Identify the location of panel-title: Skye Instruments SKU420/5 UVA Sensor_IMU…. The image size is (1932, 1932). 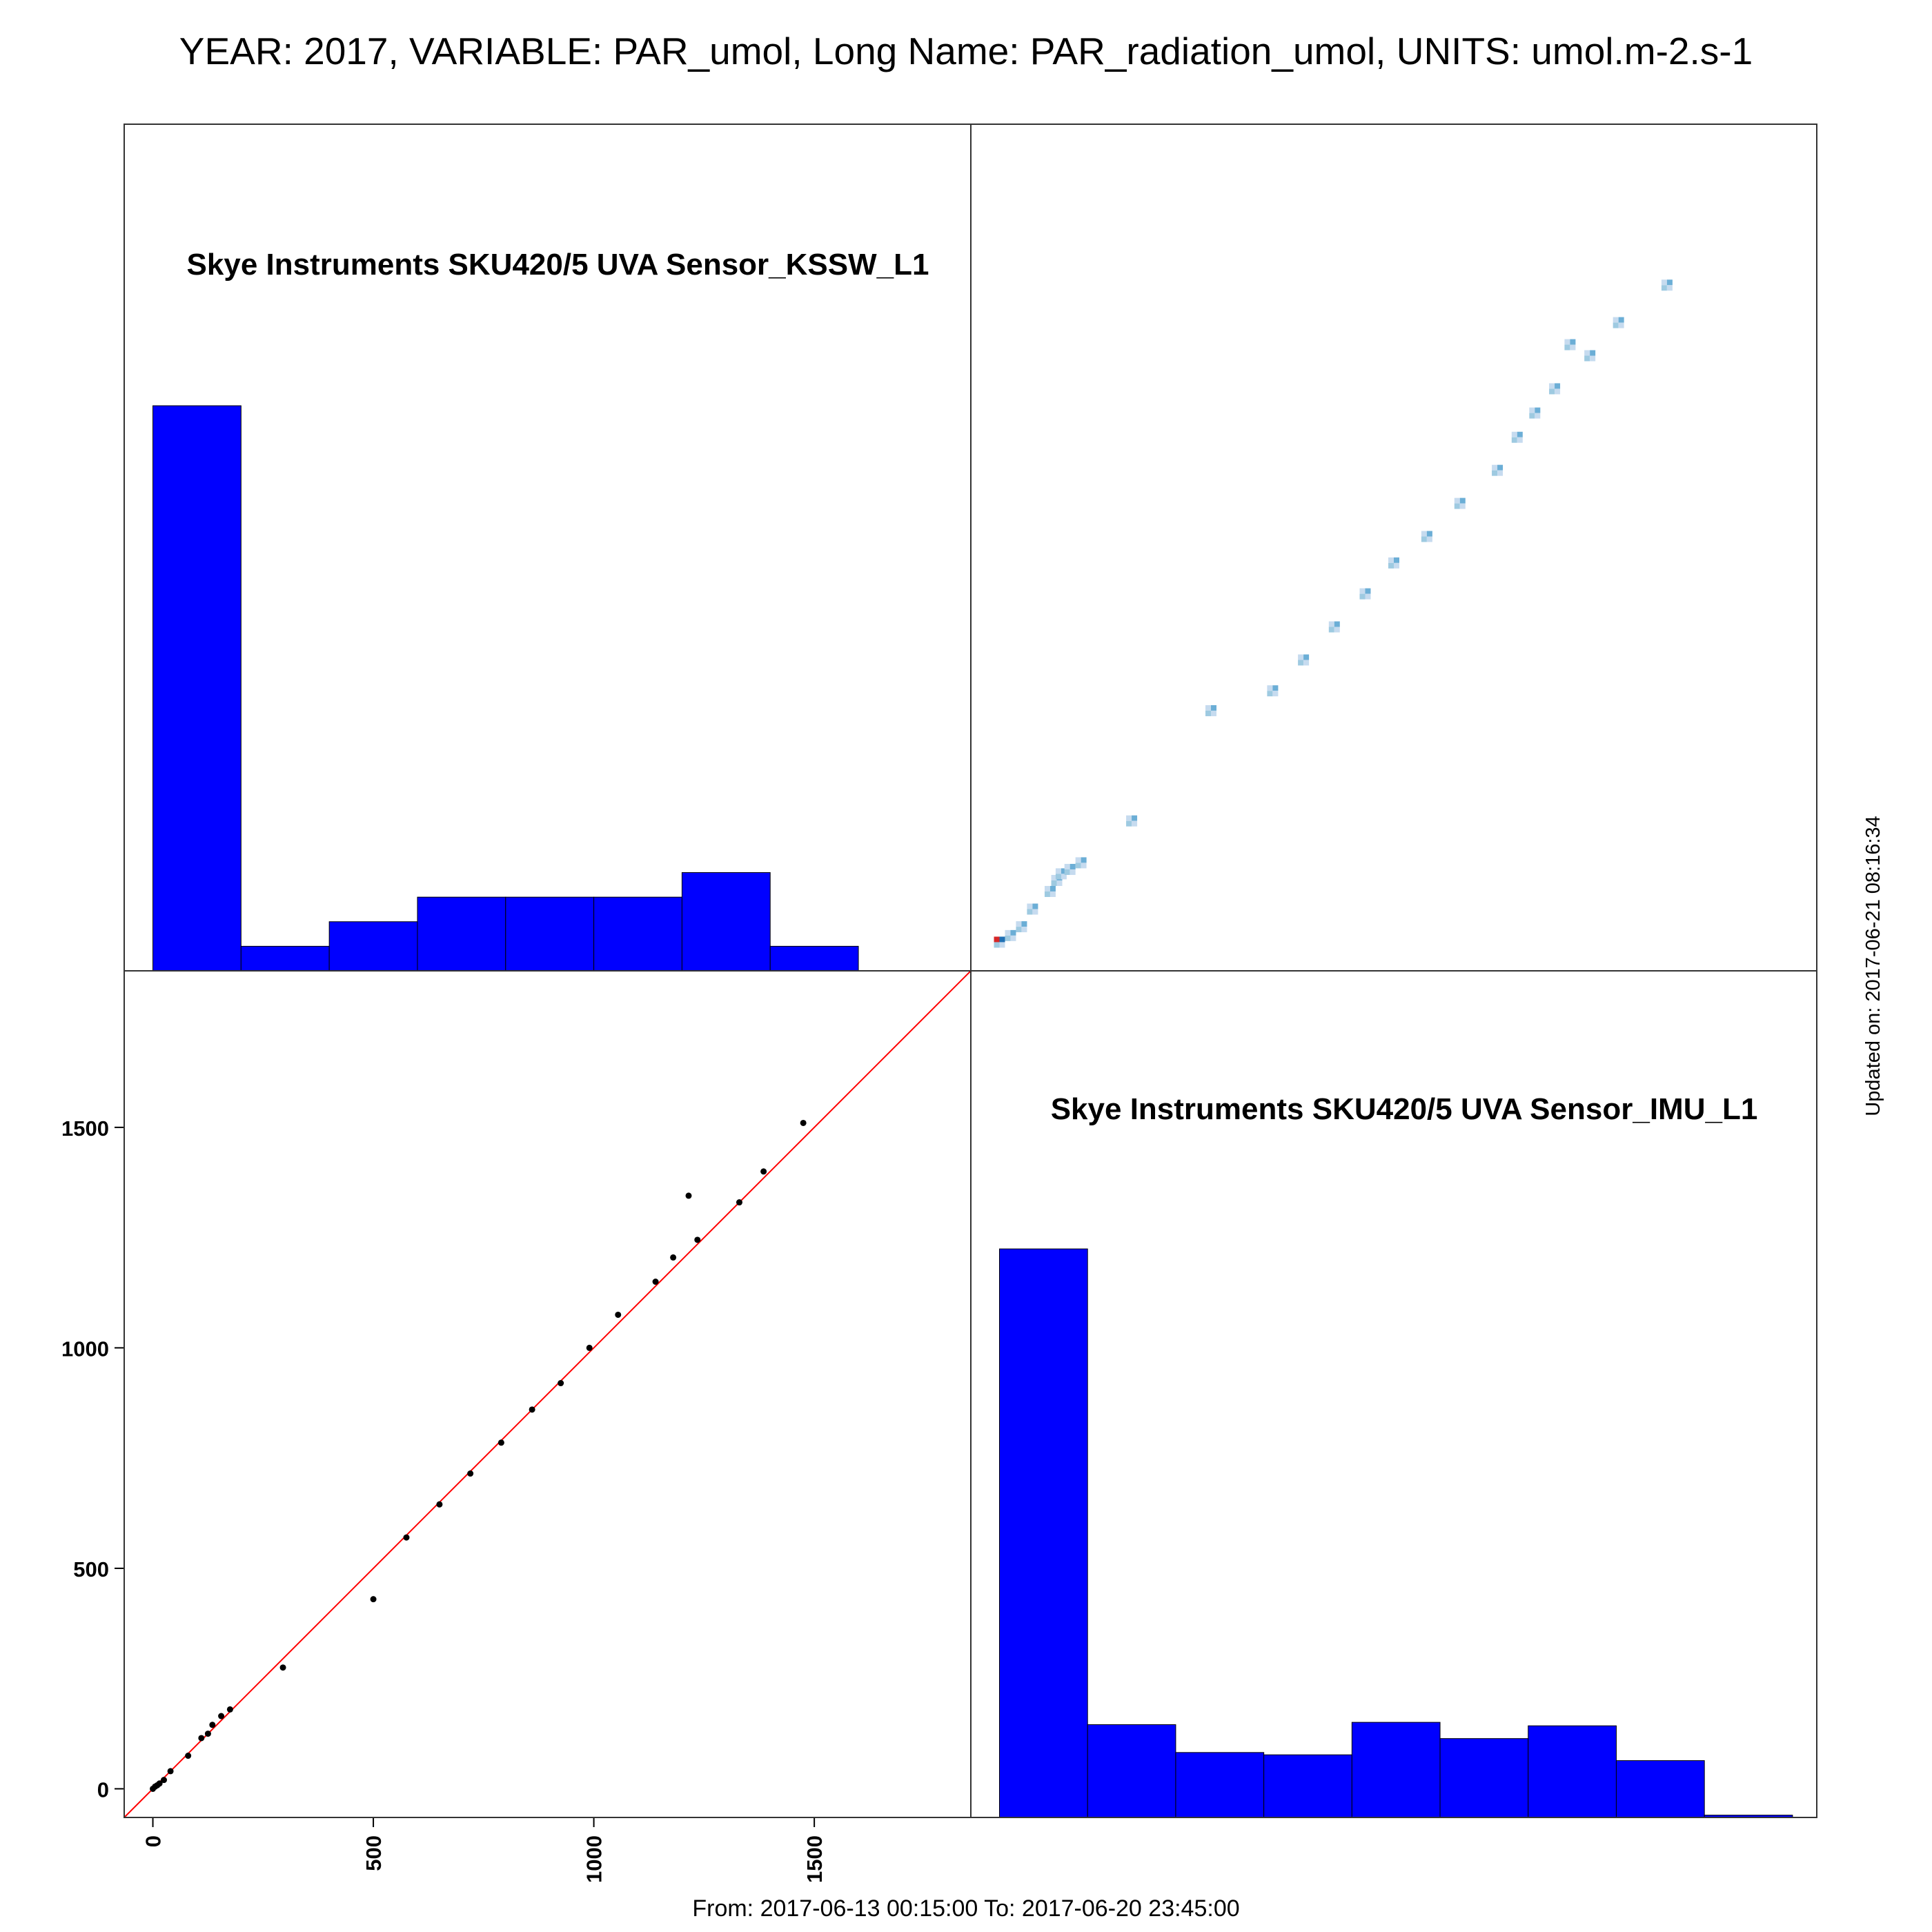
(1404, 1109).